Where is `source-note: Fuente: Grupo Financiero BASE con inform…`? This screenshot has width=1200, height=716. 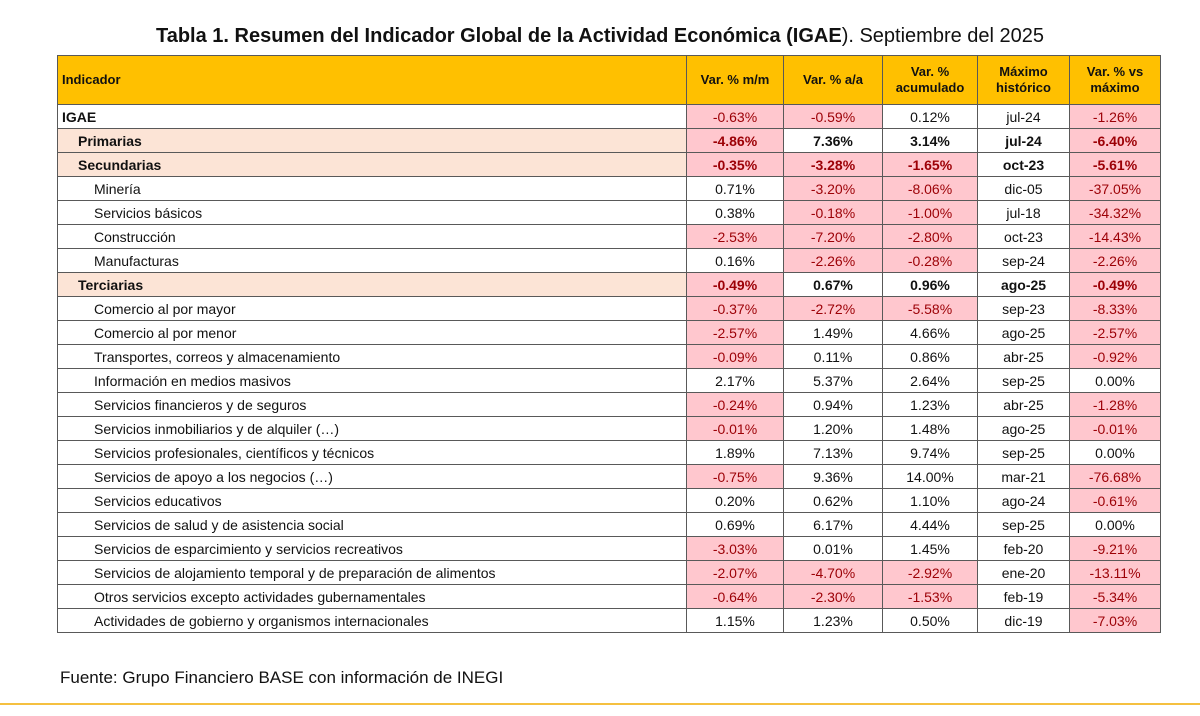 source-note: Fuente: Grupo Financiero BASE con inform… is located at coordinates (282, 677).